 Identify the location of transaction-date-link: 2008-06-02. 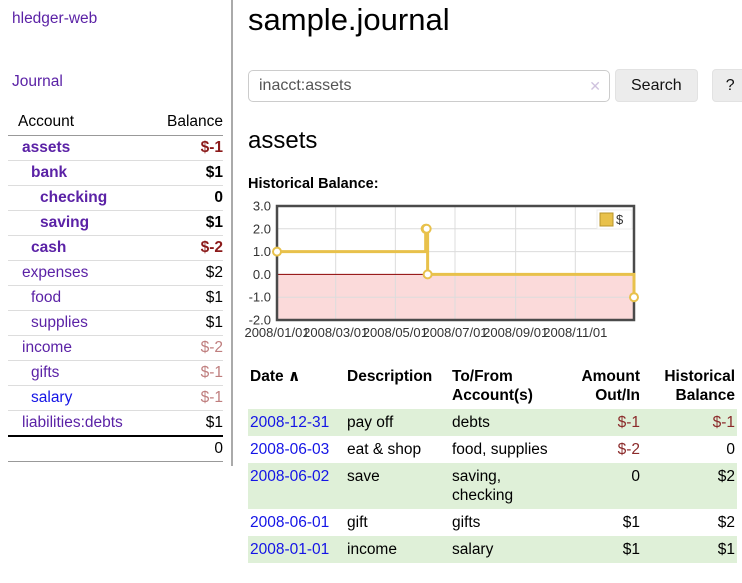
(290, 476).